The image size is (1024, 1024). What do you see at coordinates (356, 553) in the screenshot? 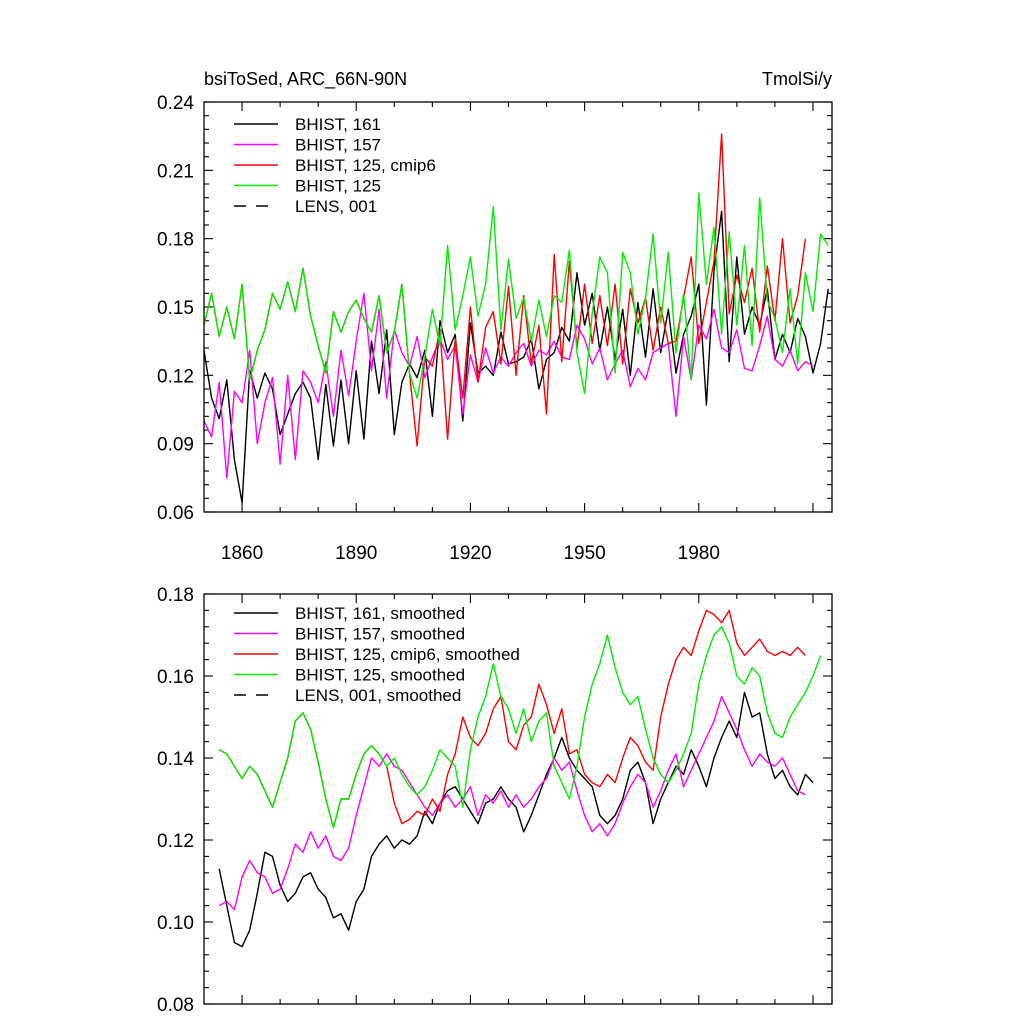
I see `x-tick-label: 1890` at bounding box center [356, 553].